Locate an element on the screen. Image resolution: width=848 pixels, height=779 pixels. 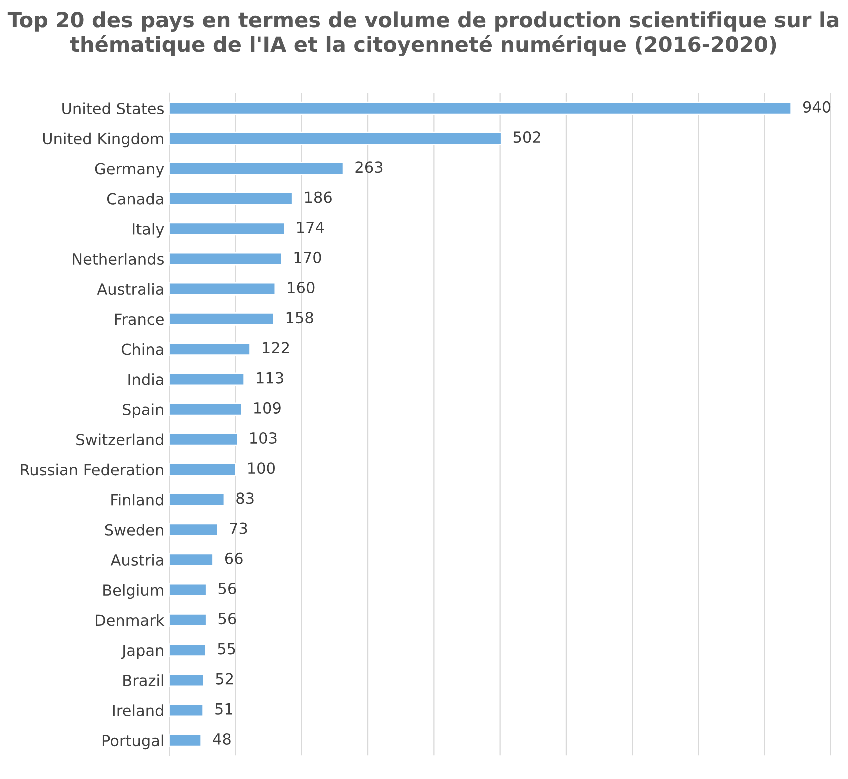
data-label: 66 is located at coordinates (234, 558).